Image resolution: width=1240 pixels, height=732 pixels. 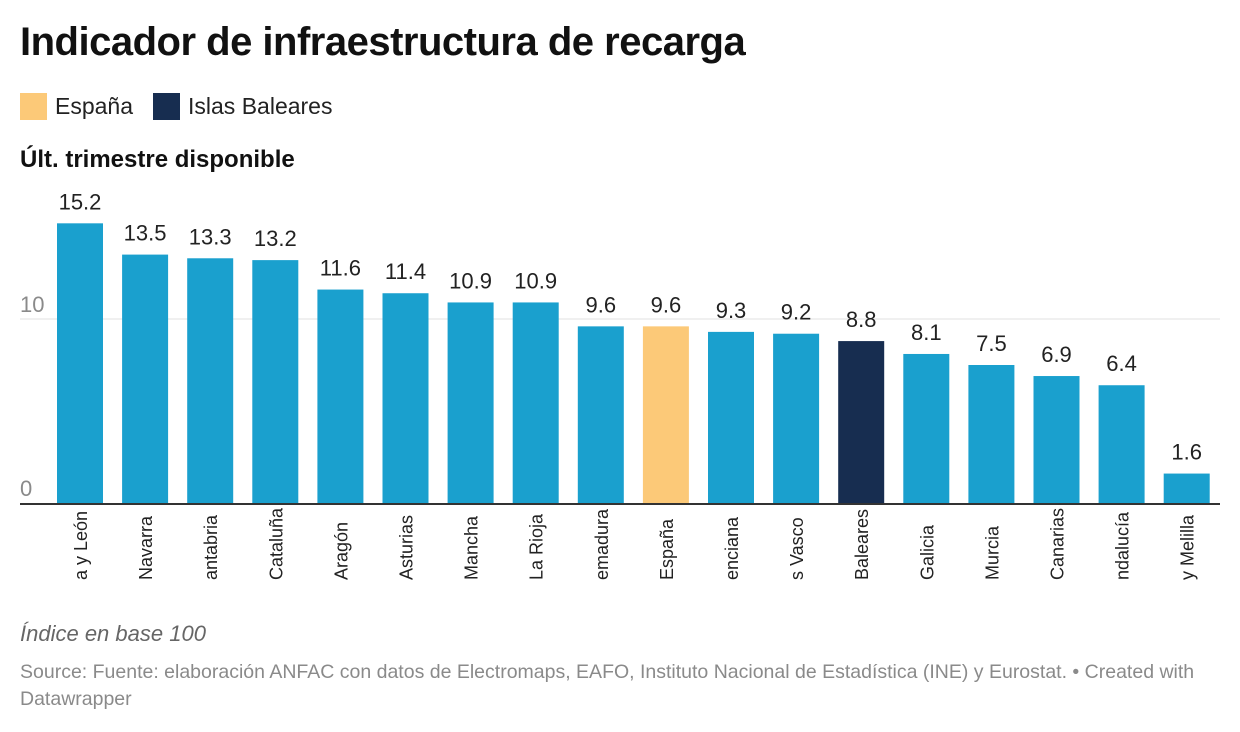 What do you see at coordinates (537, 546) in the screenshot?
I see `x-tick-label: La Rioja` at bounding box center [537, 546].